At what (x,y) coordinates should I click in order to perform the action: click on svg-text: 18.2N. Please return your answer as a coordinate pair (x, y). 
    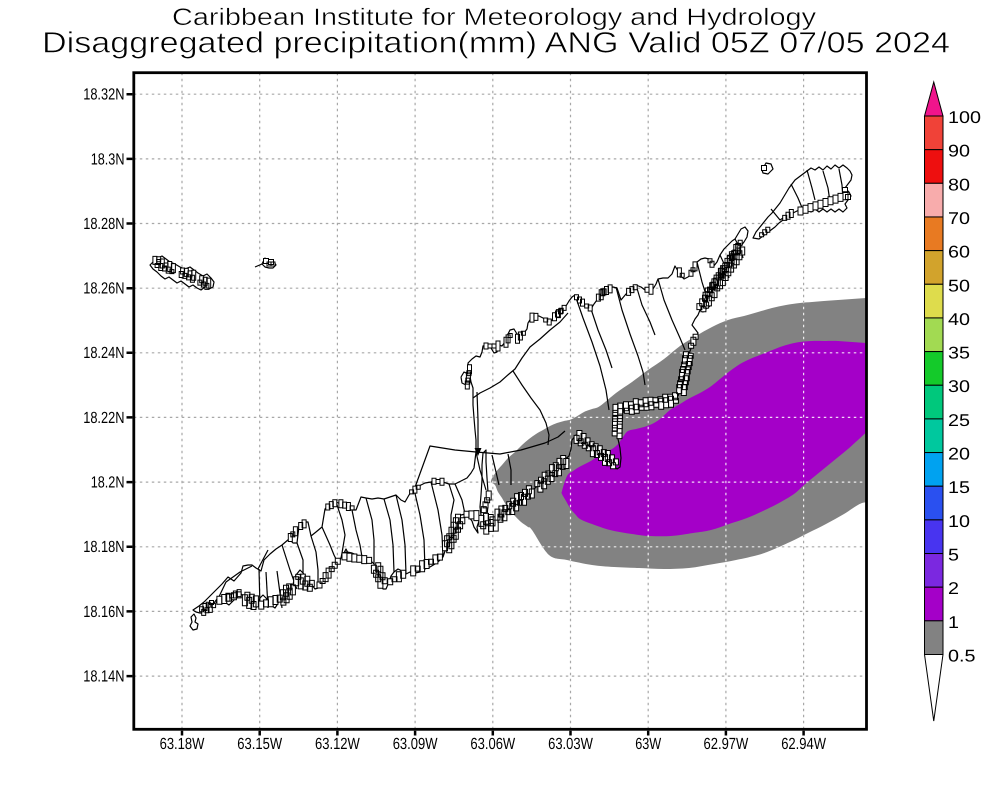
    Looking at the image, I should click on (108, 483).